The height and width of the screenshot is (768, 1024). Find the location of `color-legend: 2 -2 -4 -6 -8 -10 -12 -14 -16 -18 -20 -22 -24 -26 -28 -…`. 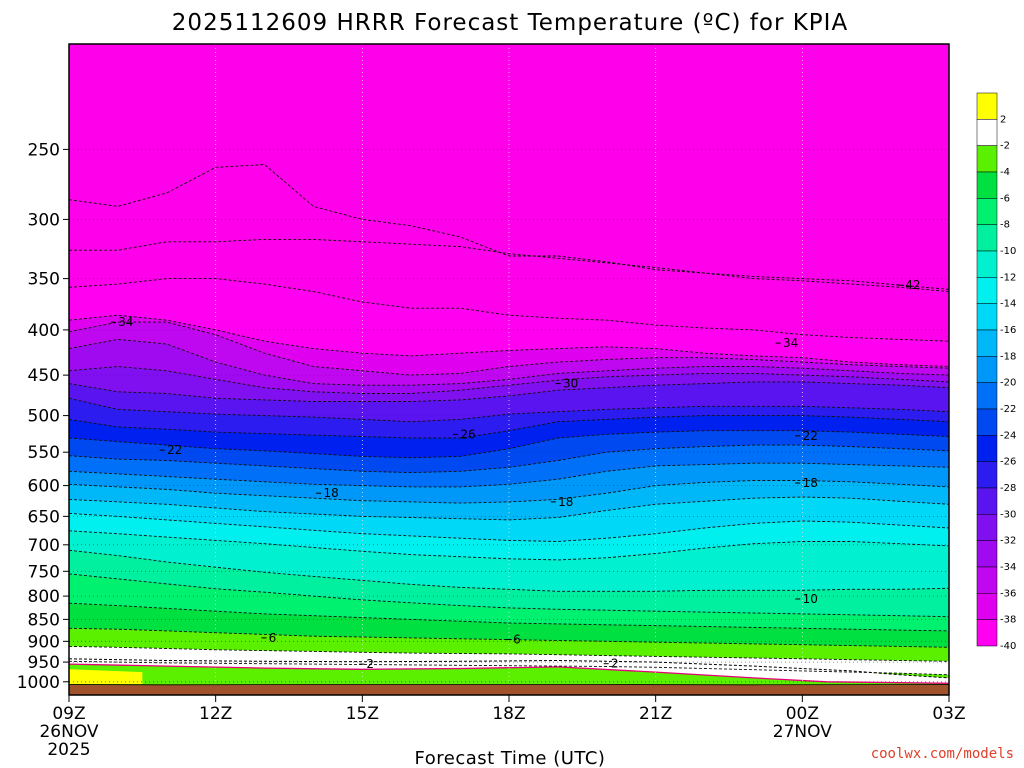

color-legend: 2 -2 -4 -6 -8 -10 -12 -14 -16 -18 -20 -22 -24 -26 -28 -… is located at coordinates (996, 372).